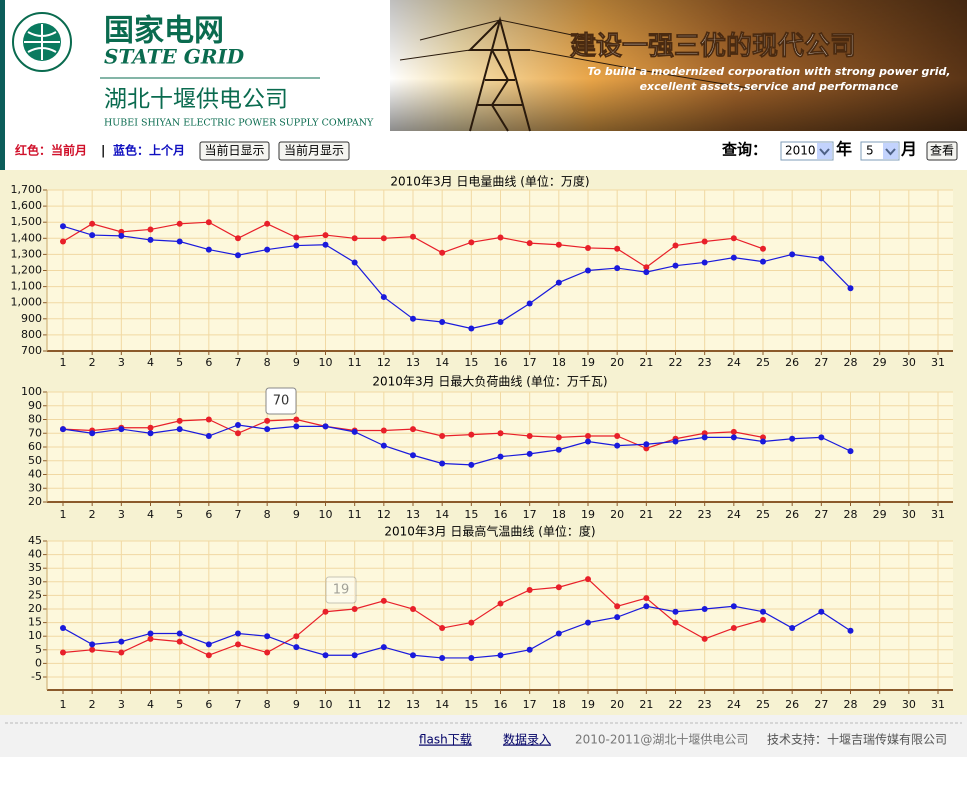 The height and width of the screenshot is (801, 967). What do you see at coordinates (821, 362) in the screenshot?
I see `x-tick-label: 27` at bounding box center [821, 362].